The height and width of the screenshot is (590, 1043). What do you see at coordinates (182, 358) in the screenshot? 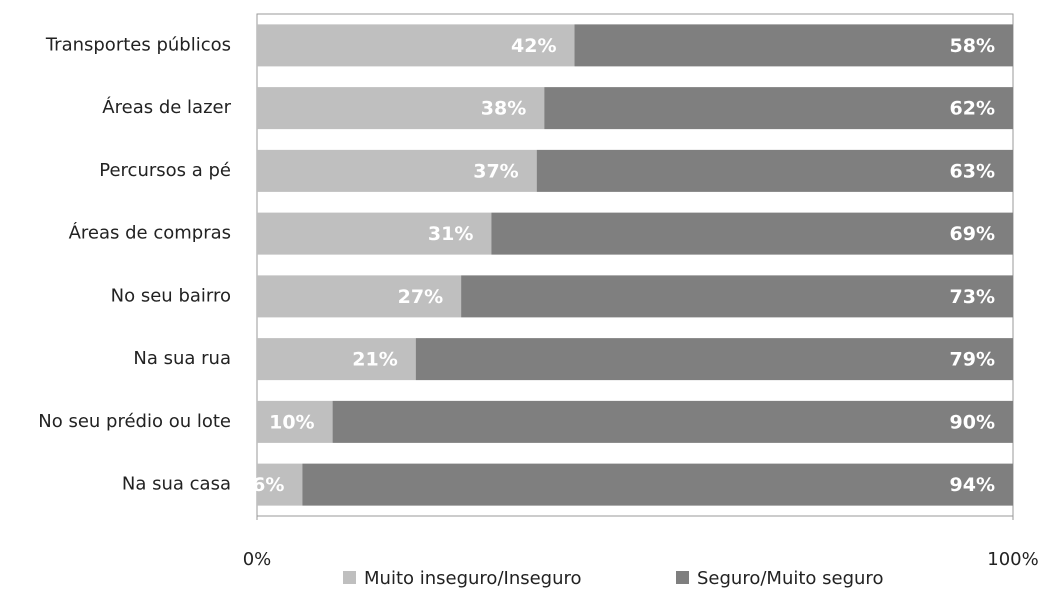
I see `y-tick-label: Na sua rua` at bounding box center [182, 358].